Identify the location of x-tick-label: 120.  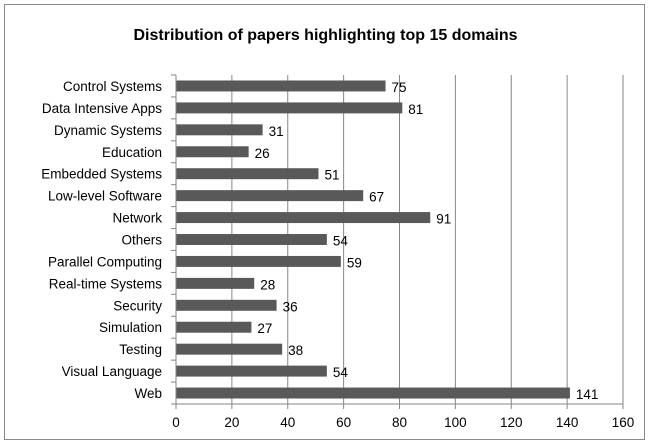
(511, 422).